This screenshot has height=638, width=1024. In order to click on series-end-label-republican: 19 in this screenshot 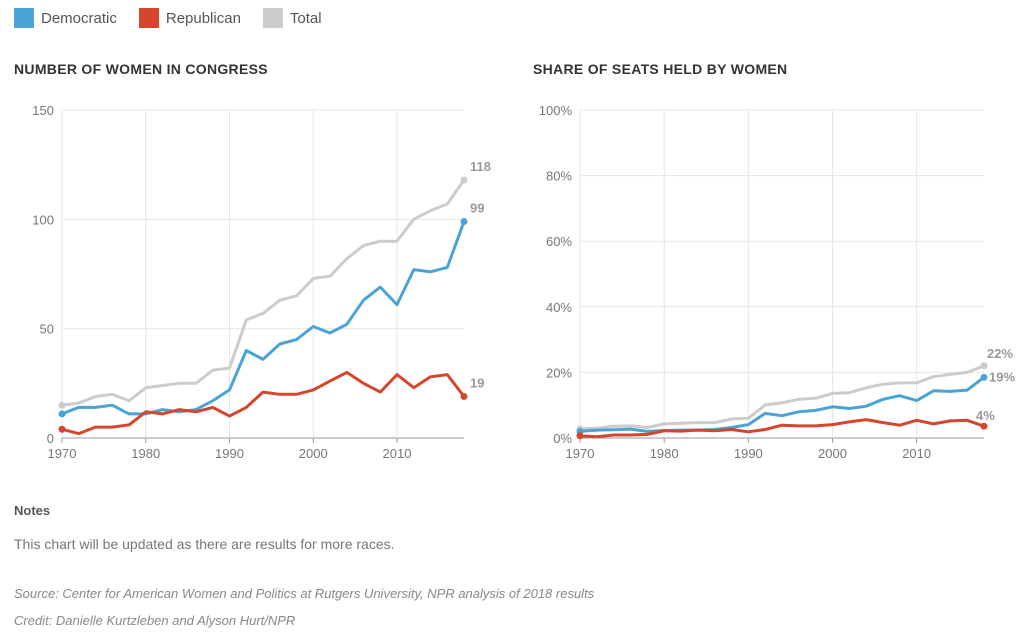, I will do `click(477, 382)`.